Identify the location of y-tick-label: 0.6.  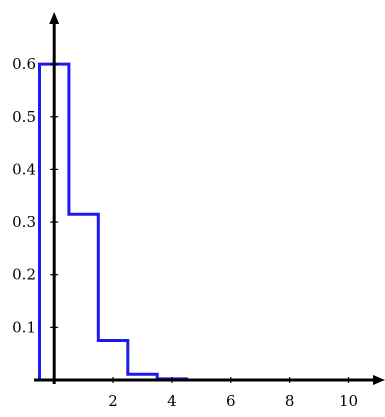
(24, 64).